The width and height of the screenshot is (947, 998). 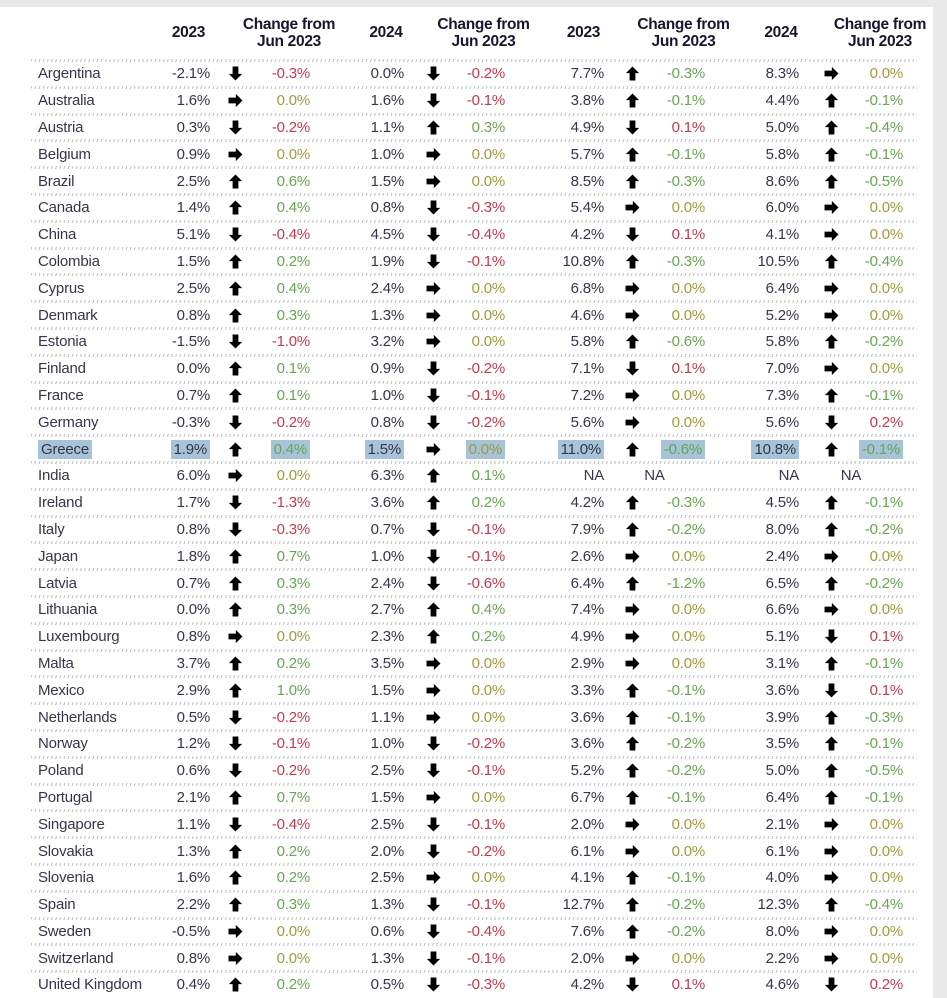 I want to click on value-text: 4.0%, so click(x=782, y=878).